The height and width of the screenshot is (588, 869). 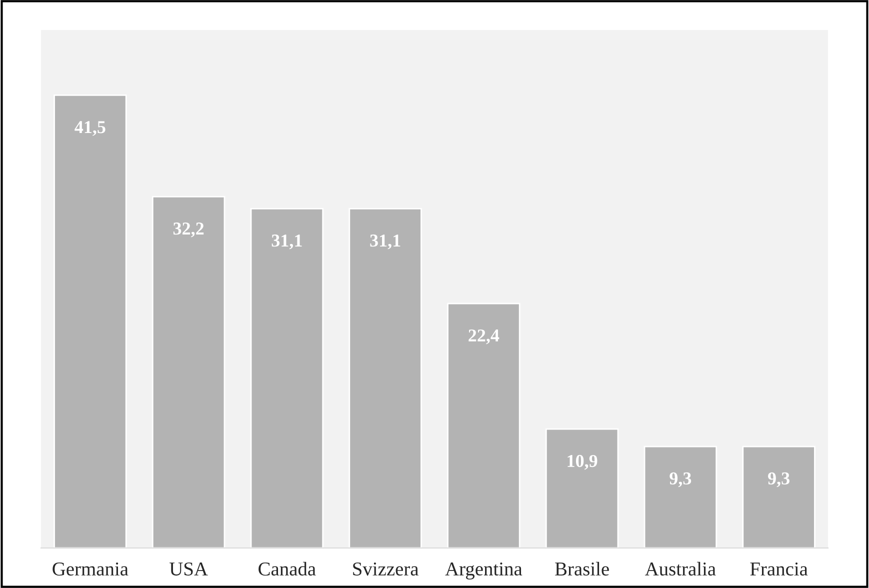 I want to click on x-tick-label: Australia, so click(x=680, y=569).